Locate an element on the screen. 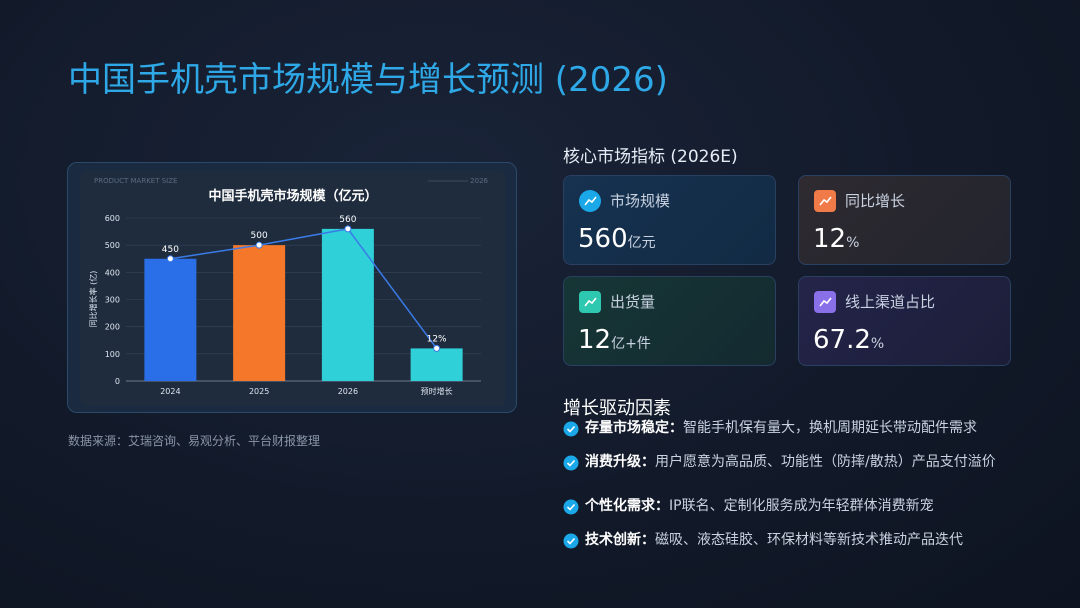 The height and width of the screenshot is (608, 1080). driver-lead: 存量市场稳定： is located at coordinates (634, 428).